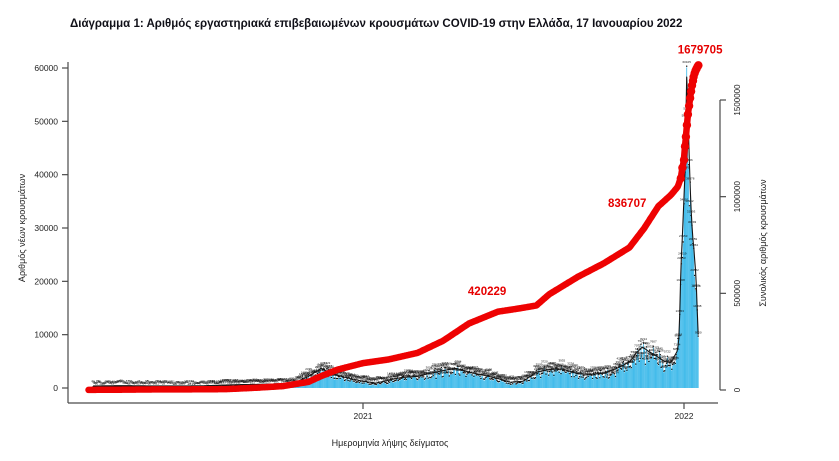 This screenshot has height=461, width=839. Describe the element at coordinates (431, 372) in the screenshot. I see `svg-text: 1876` at that location.